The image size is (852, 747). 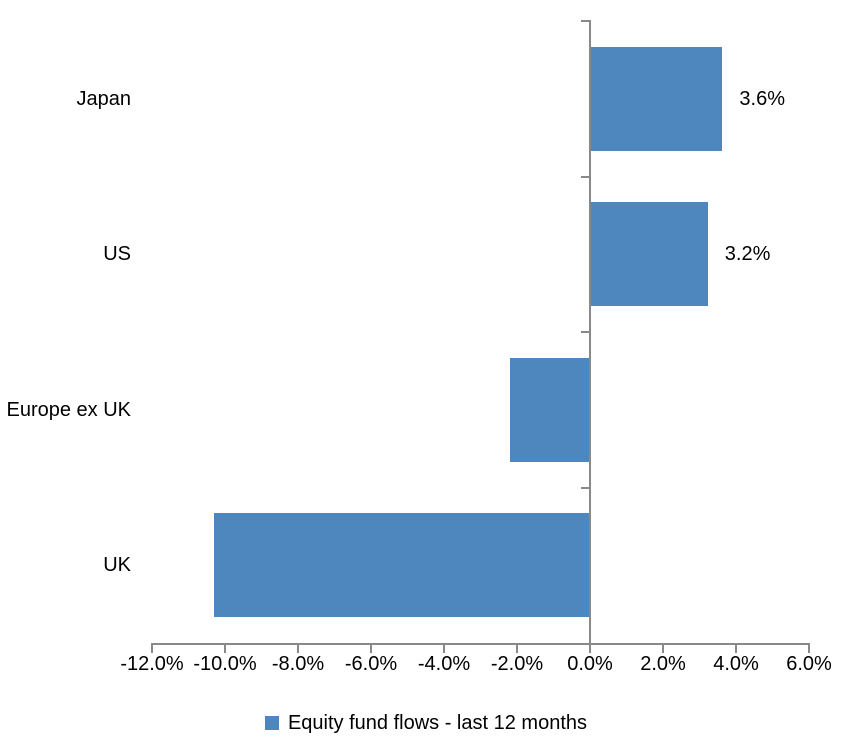 I want to click on x-axis-tick-label: -10.0%, so click(x=225, y=664).